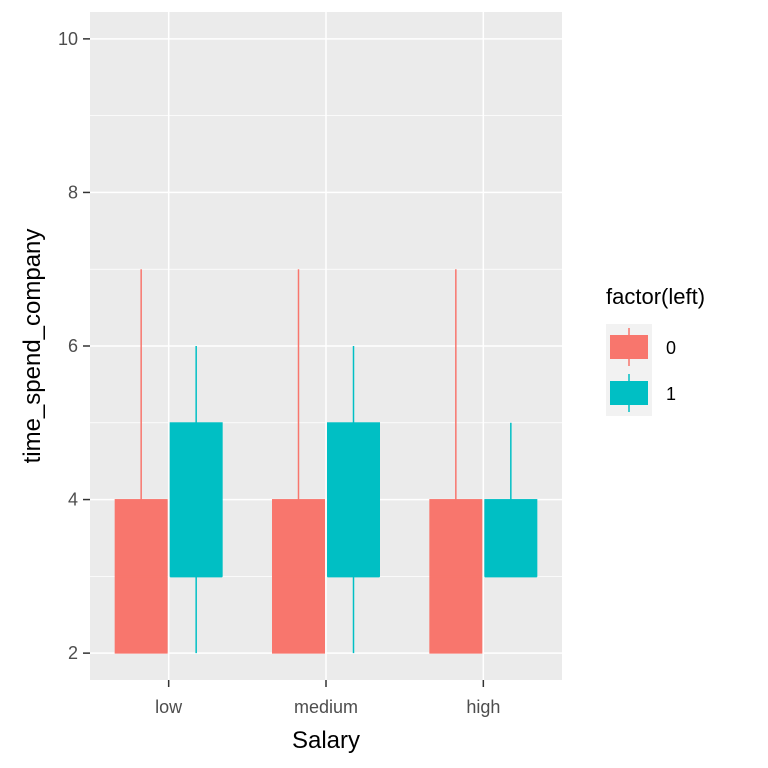  I want to click on y-tick-label: 6, so click(73, 346).